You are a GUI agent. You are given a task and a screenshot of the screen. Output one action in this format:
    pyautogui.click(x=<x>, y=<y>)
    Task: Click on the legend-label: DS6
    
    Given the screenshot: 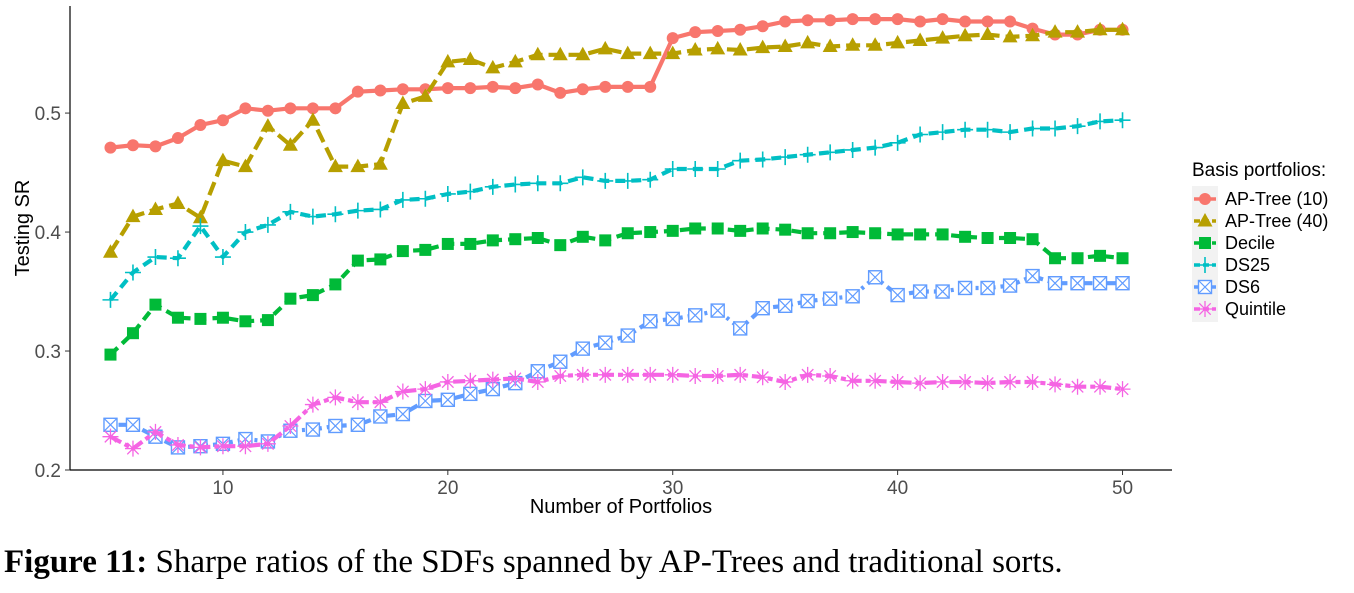 What is the action you would take?
    pyautogui.click(x=1242, y=287)
    